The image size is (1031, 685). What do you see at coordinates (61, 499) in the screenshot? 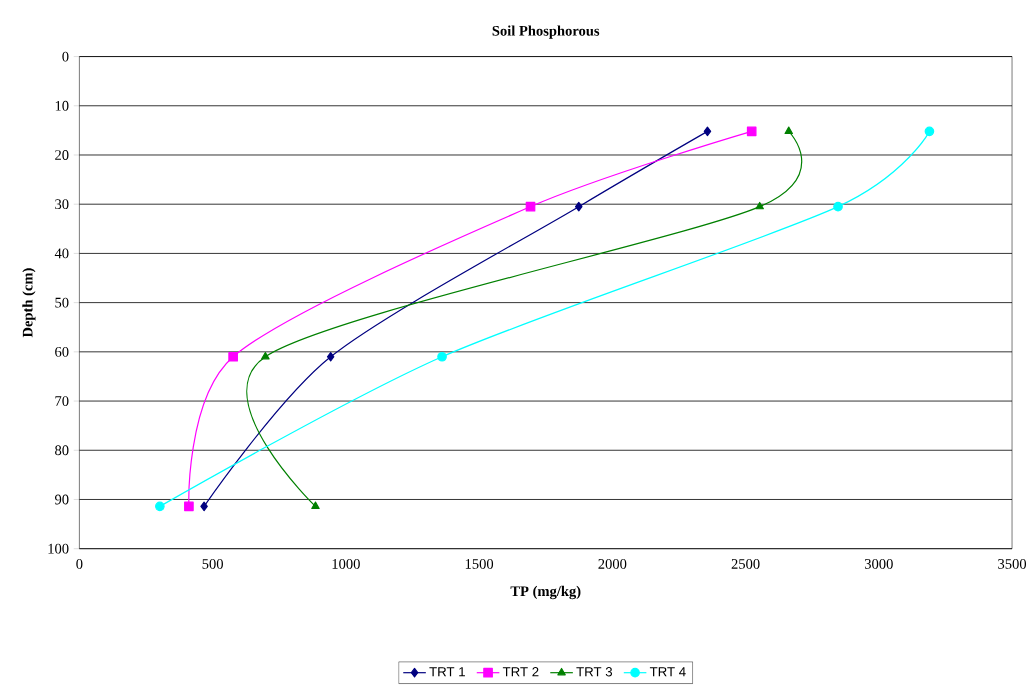
I see `y-tick-label: 90` at bounding box center [61, 499].